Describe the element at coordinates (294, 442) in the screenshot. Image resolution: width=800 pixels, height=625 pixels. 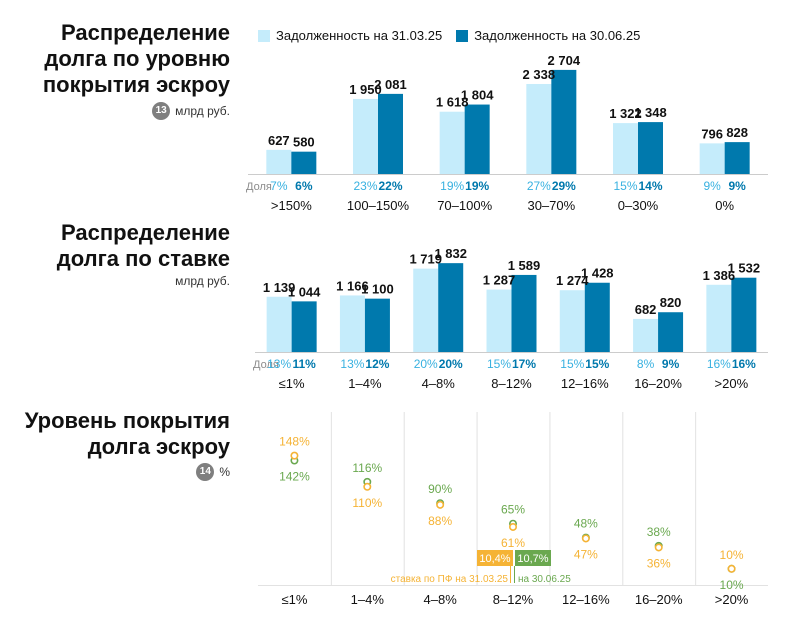
I see `point-label-orange: 148%` at that location.